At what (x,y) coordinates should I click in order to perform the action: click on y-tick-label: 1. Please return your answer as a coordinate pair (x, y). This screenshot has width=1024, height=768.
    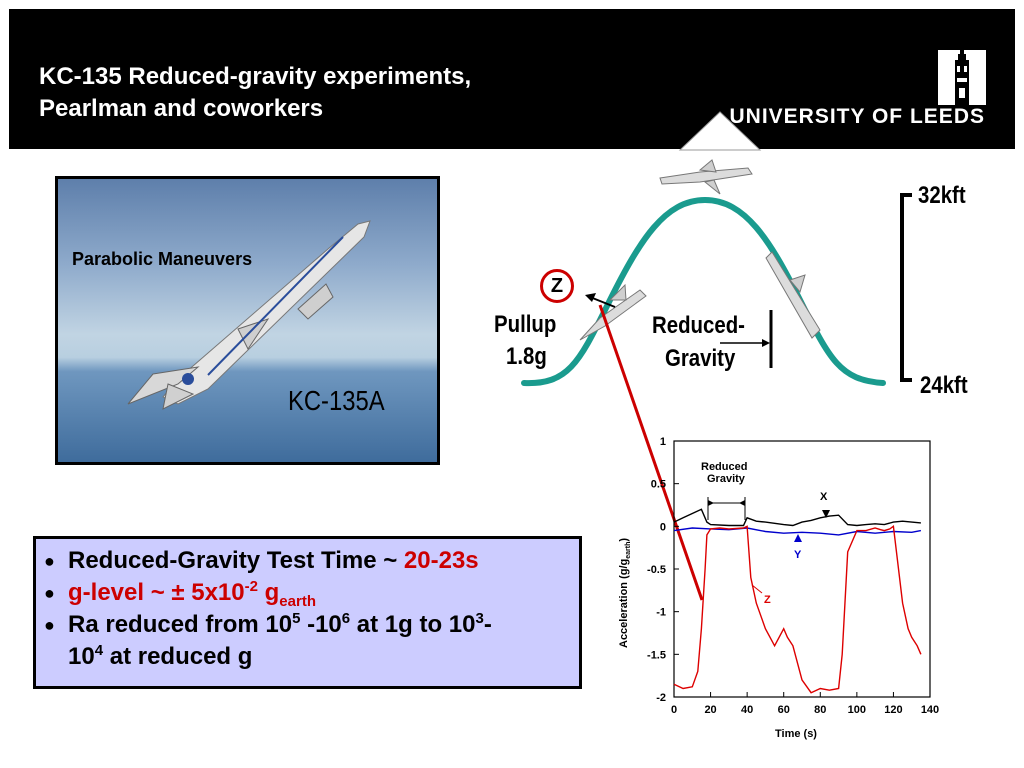
    Looking at the image, I should click on (663, 442).